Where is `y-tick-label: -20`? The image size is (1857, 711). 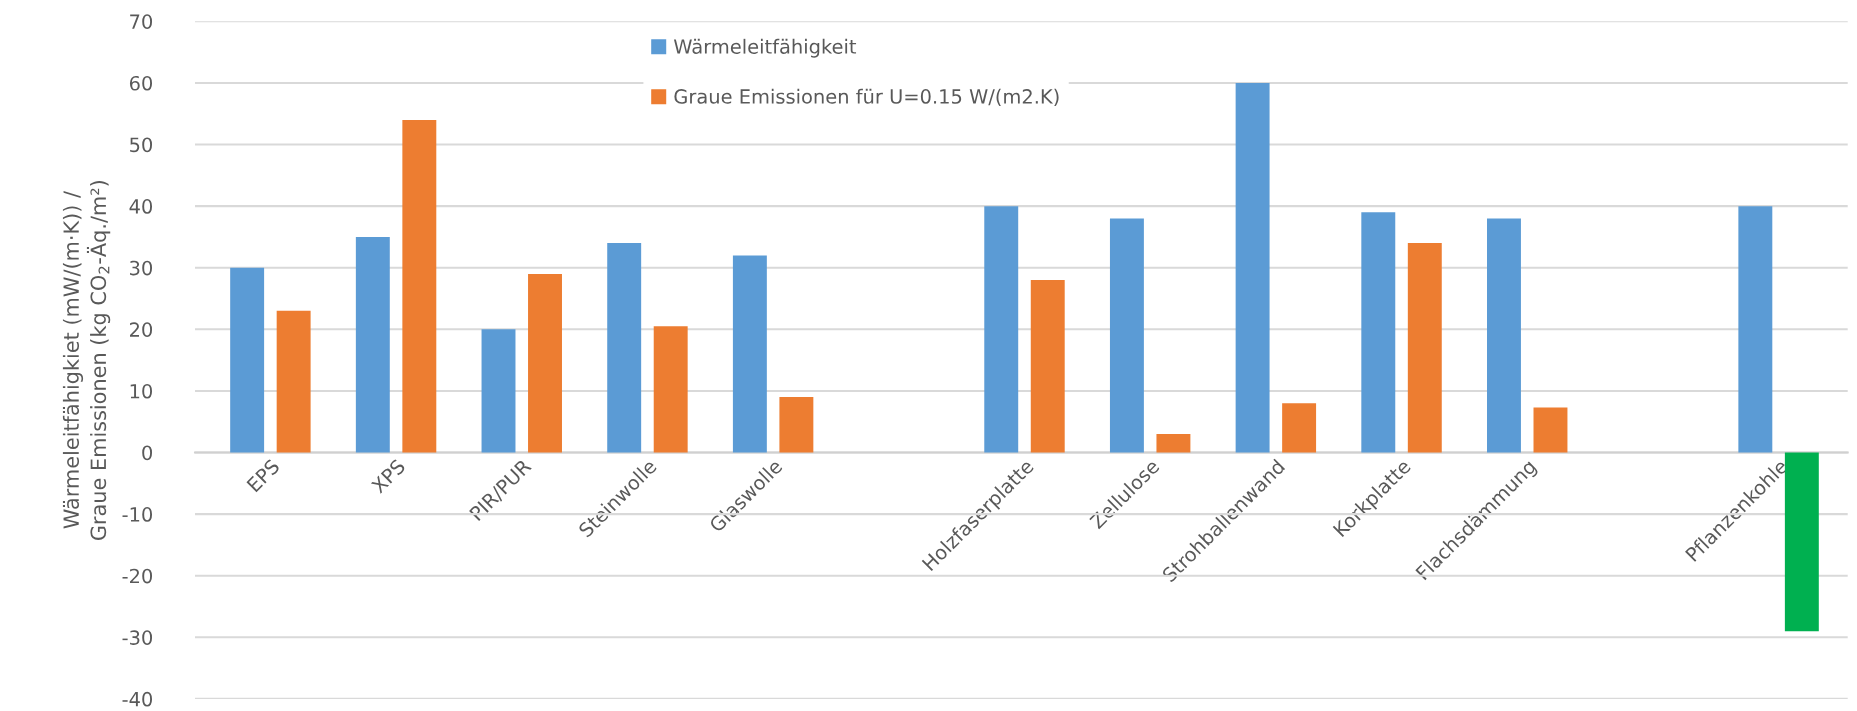
y-tick-label: -20 is located at coordinates (137, 576).